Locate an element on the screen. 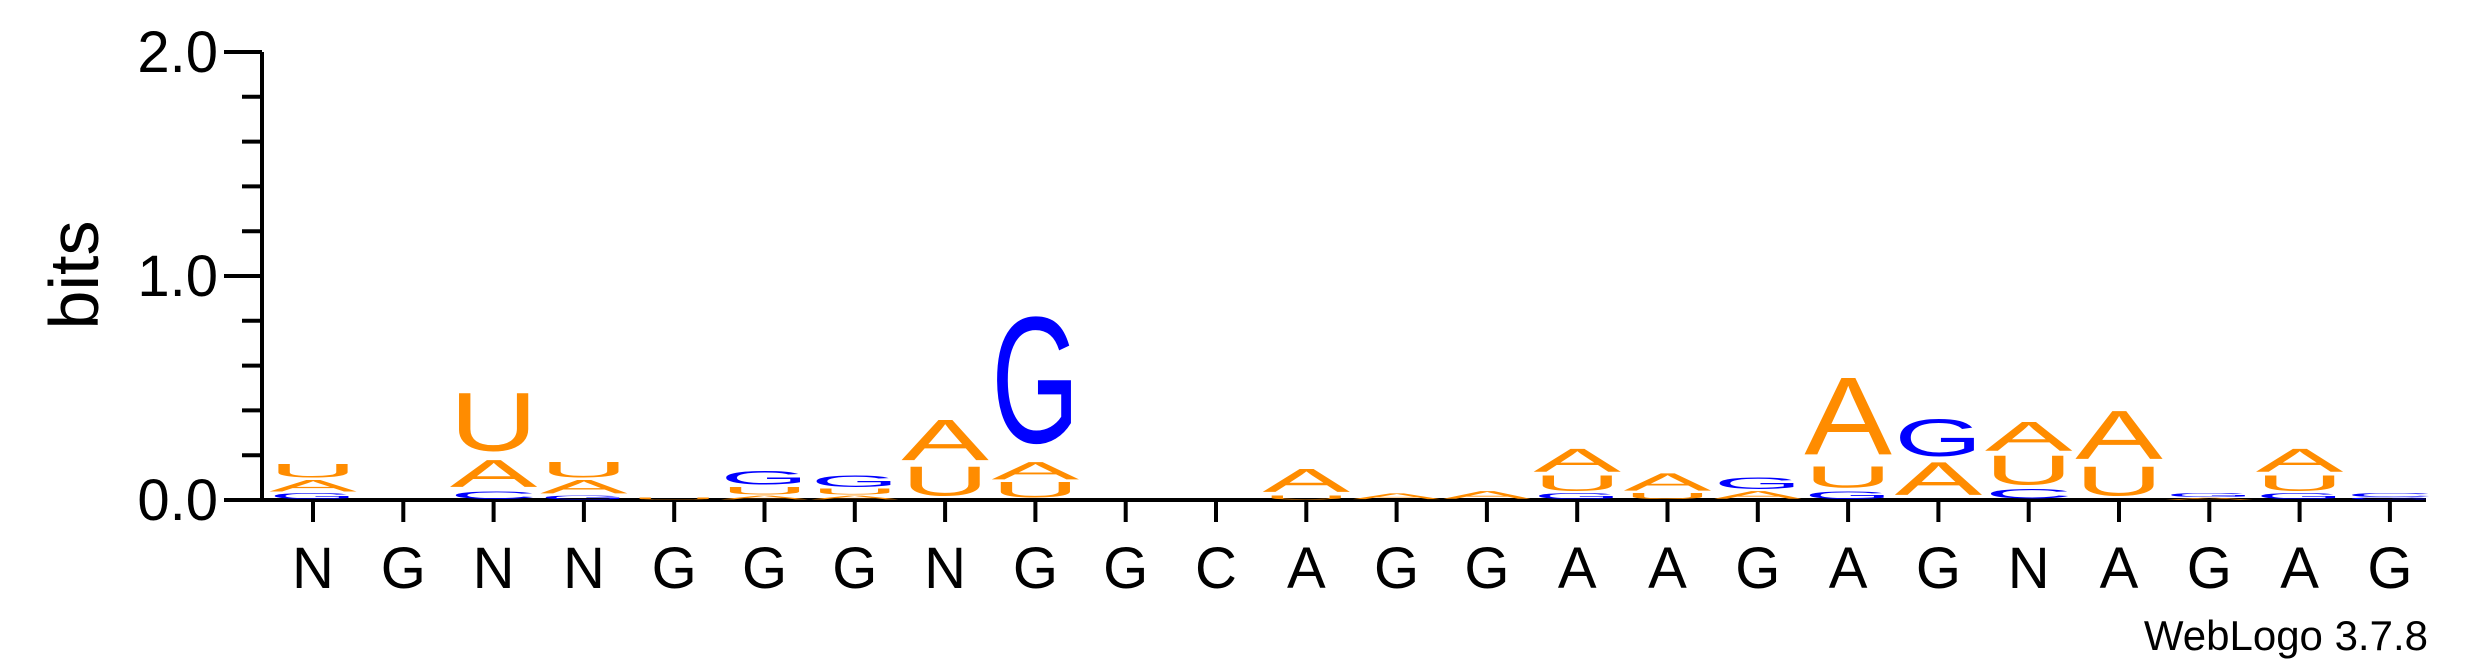 The height and width of the screenshot is (667, 2475). y-tick-label: 1.0 is located at coordinates (177, 276).